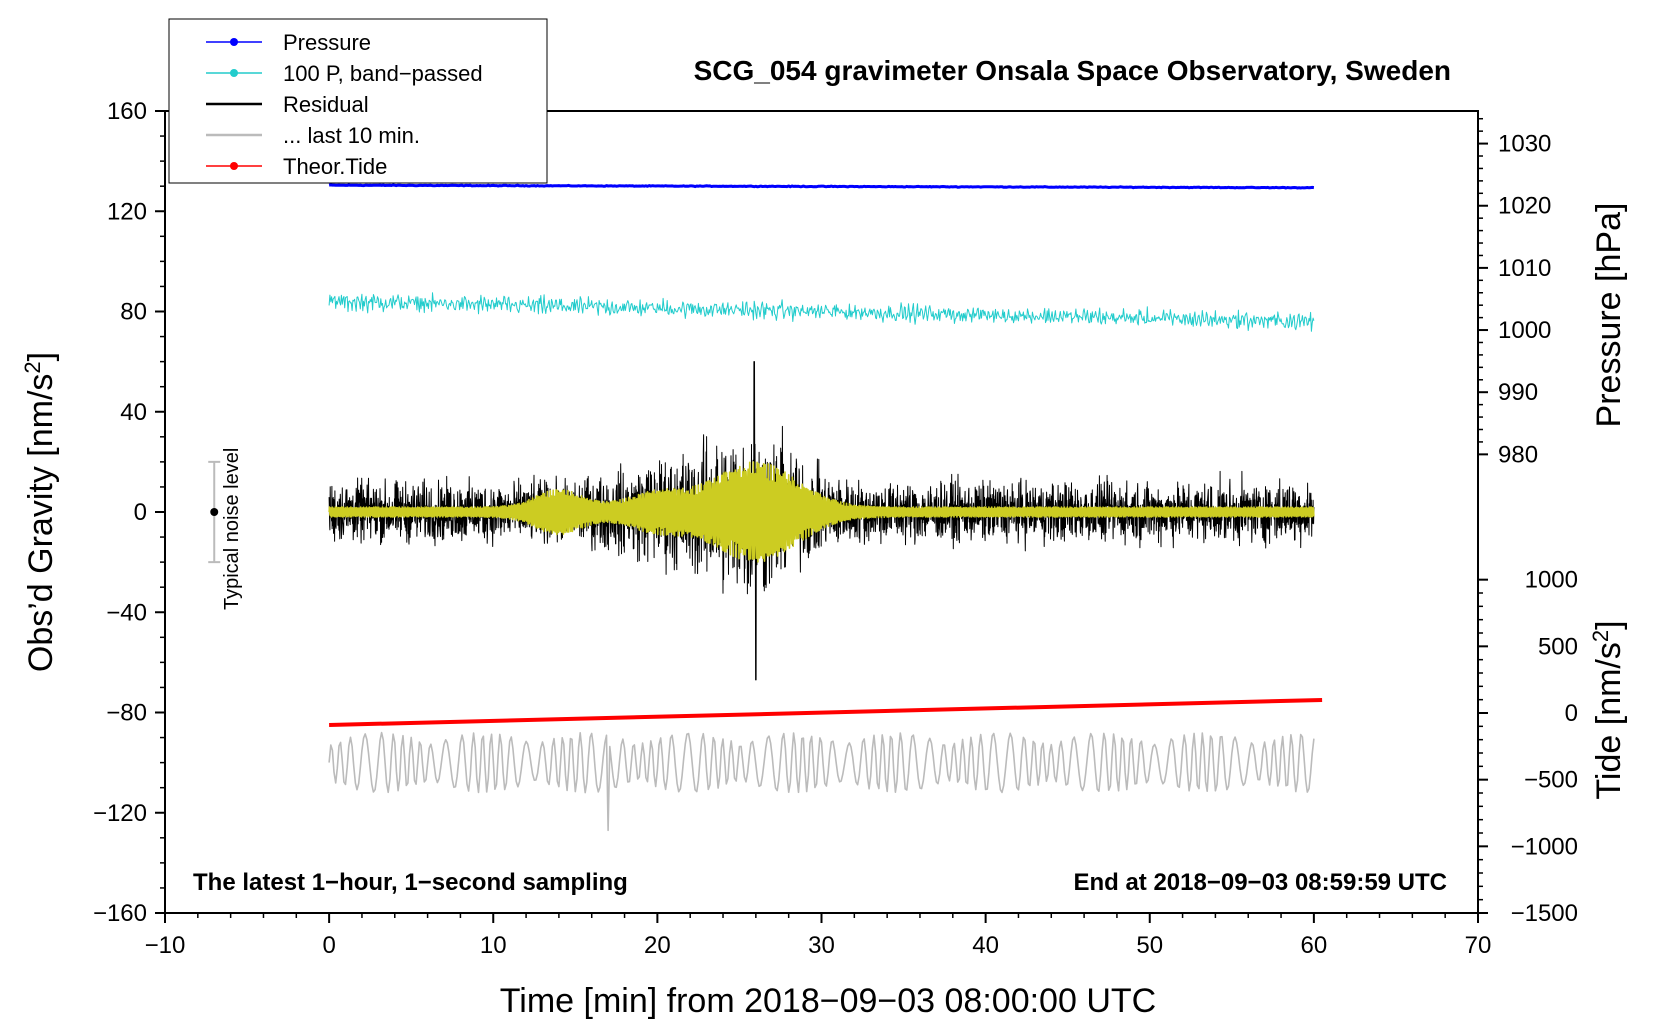 This screenshot has height=1020, width=1660. Describe the element at coordinates (1551, 580) in the screenshot. I see `tide-tick-label: 1000` at that location.